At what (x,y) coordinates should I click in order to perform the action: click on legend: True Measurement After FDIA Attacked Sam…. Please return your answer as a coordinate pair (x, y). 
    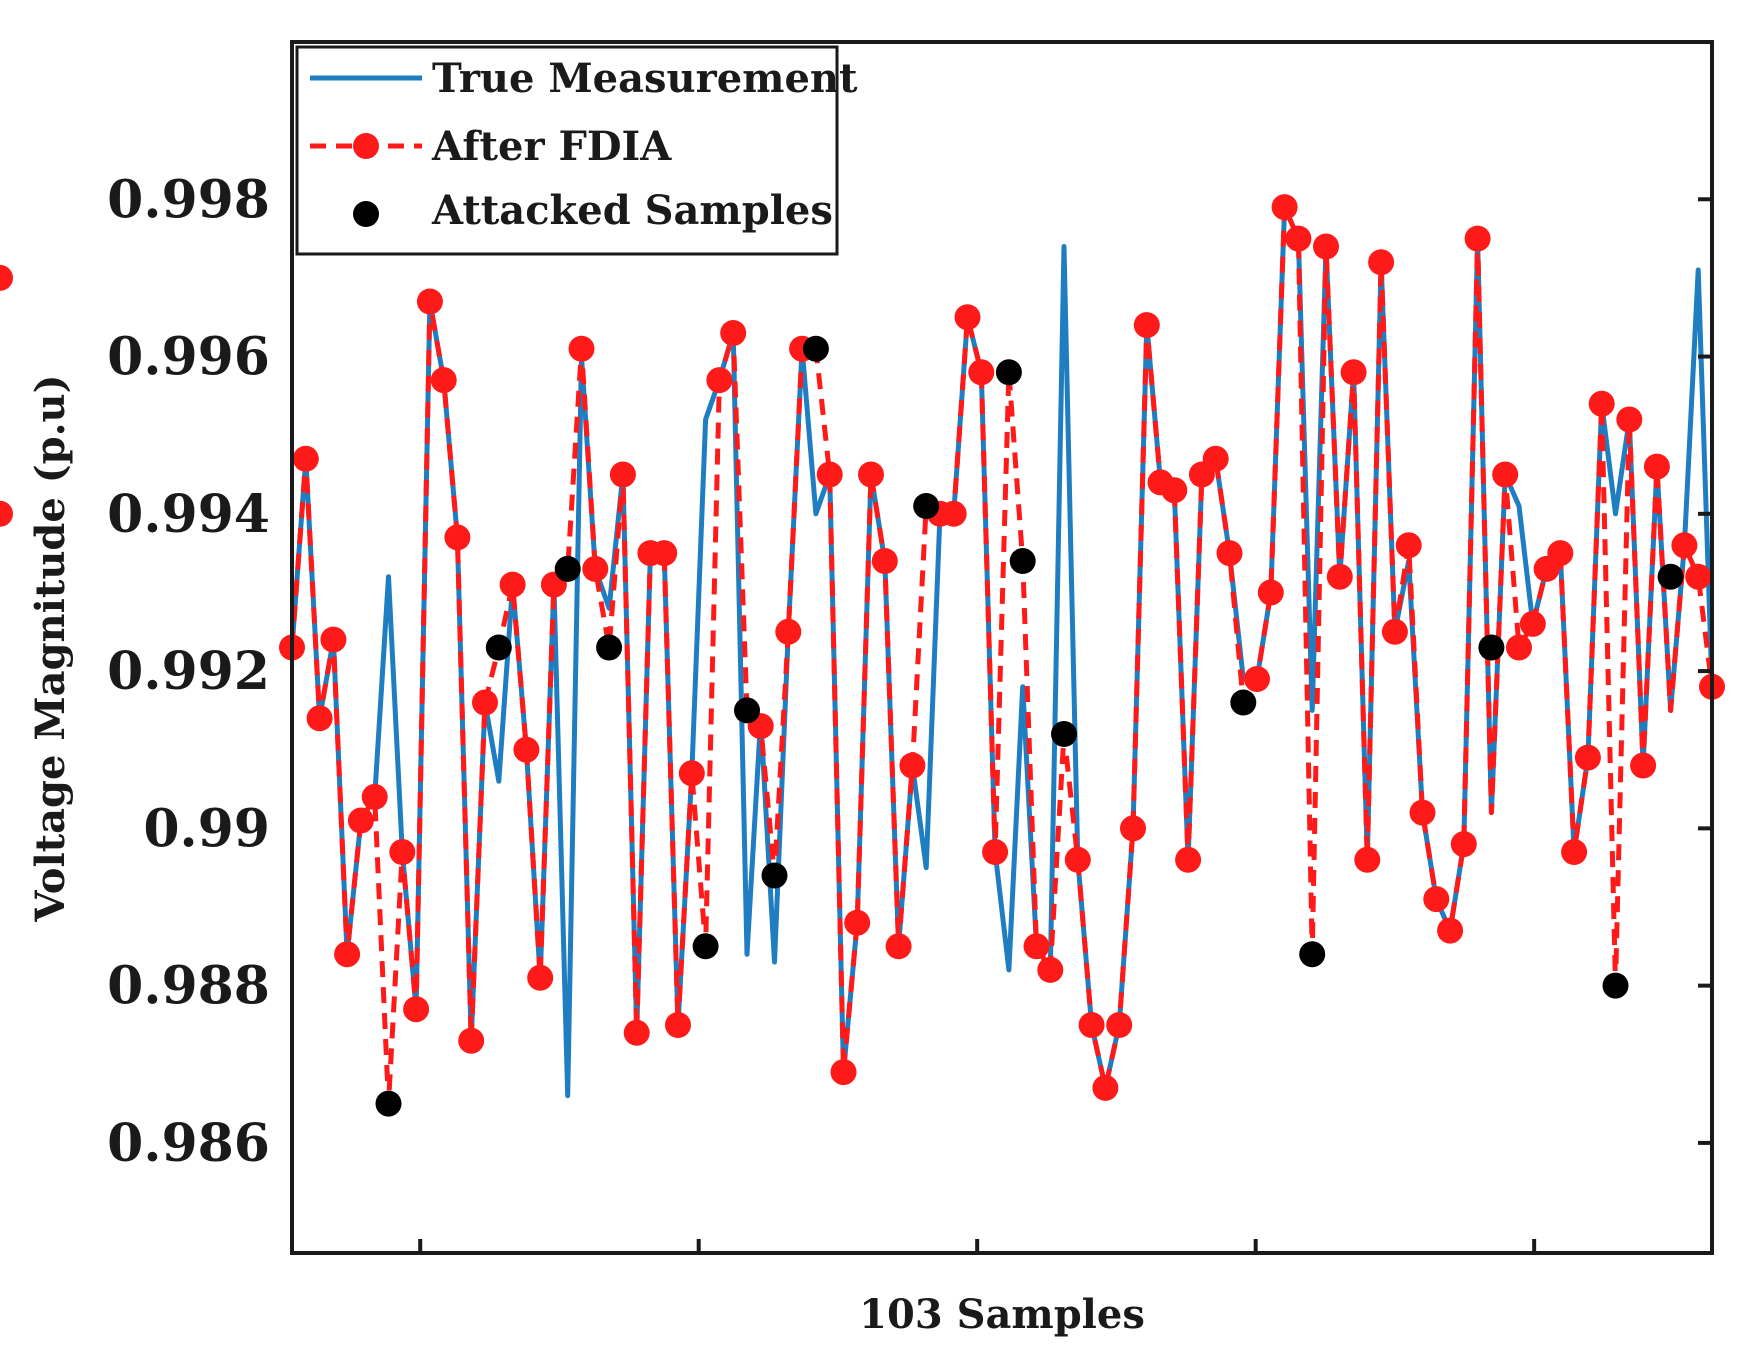
    Looking at the image, I should click on (576, 150).